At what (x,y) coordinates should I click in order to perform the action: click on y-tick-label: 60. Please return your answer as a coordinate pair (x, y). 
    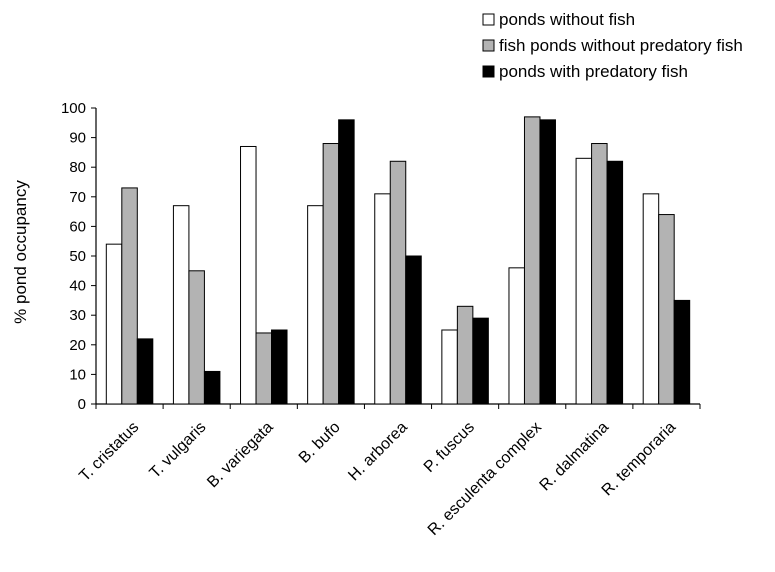
    Looking at the image, I should click on (77, 226).